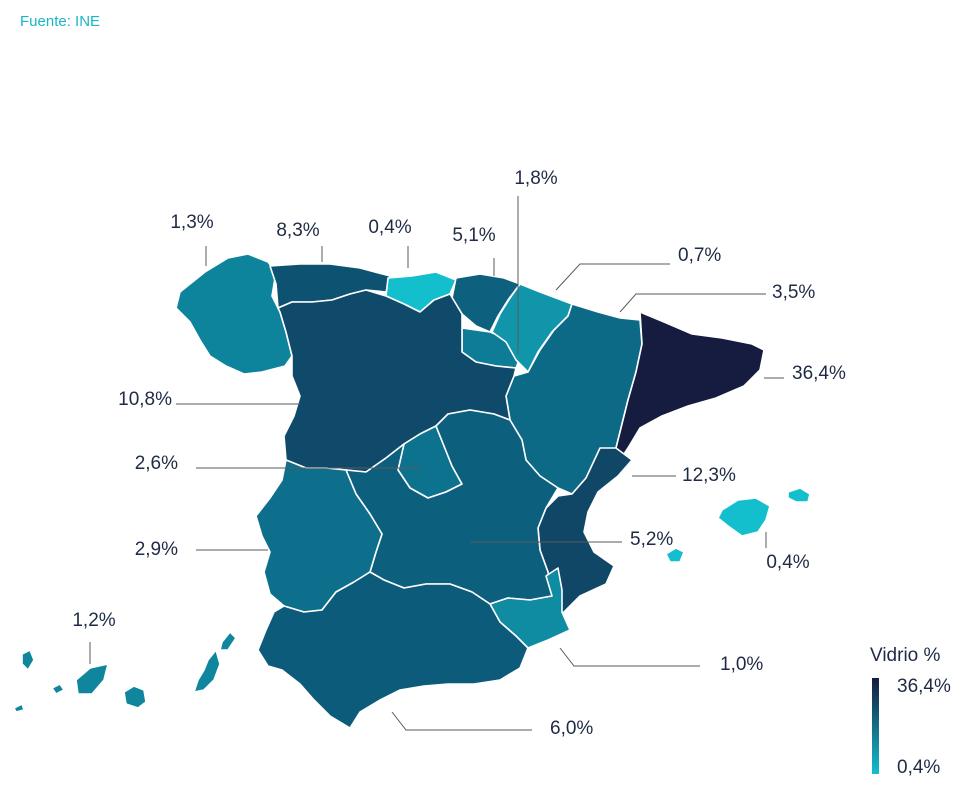 Image resolution: width=978 pixels, height=790 pixels. What do you see at coordinates (875, 726) in the screenshot?
I see `legend-color-scale` at bounding box center [875, 726].